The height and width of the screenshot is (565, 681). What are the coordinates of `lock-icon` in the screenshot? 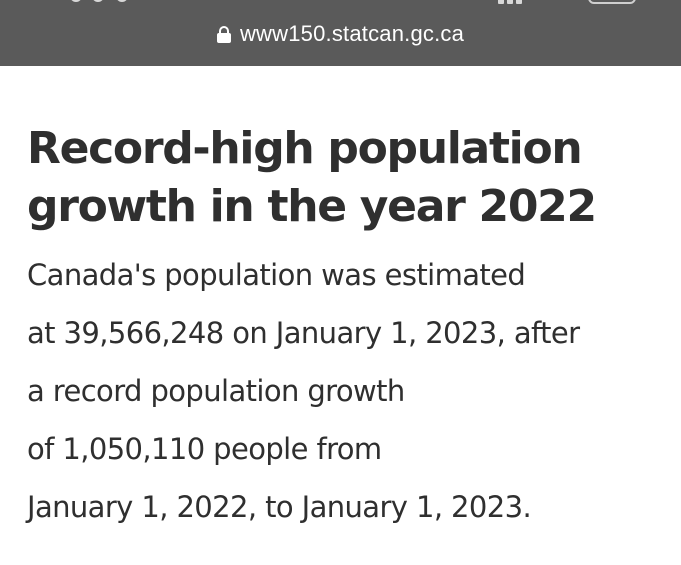 It's located at (223, 34).